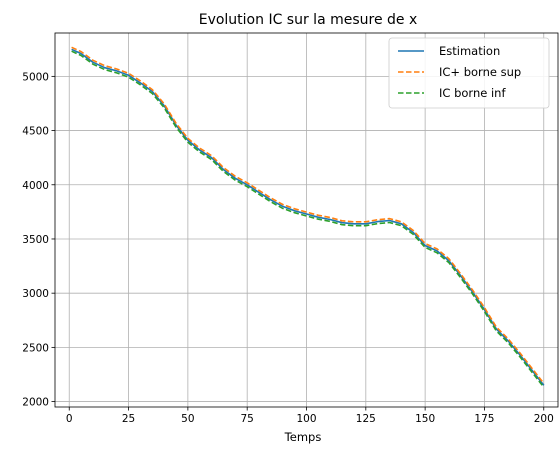 The height and width of the screenshot is (455, 560). I want to click on x-tick-label: 175, so click(484, 419).